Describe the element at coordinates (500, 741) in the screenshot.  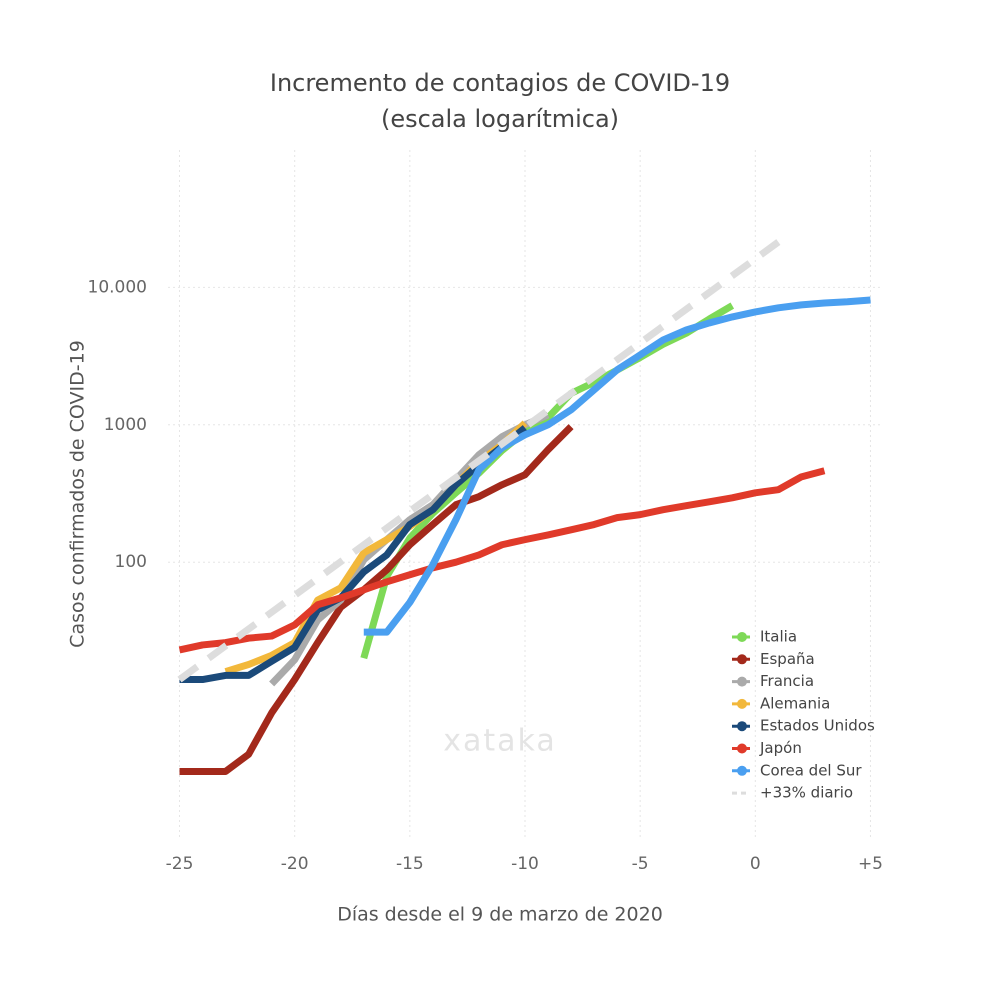
I see `watermark: xataka` at that location.